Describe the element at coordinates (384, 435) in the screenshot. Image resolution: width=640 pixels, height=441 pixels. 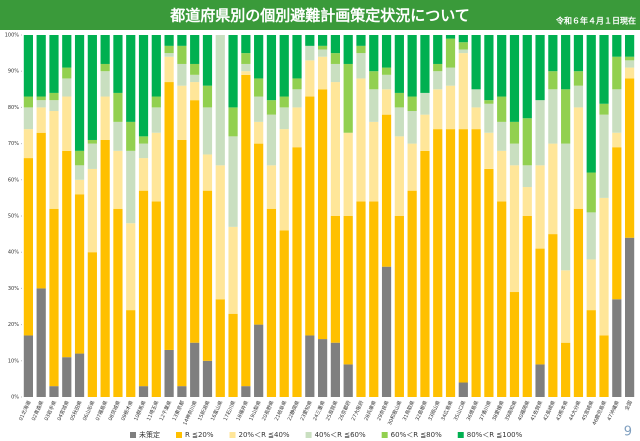
I see `legend-swatch` at that location.